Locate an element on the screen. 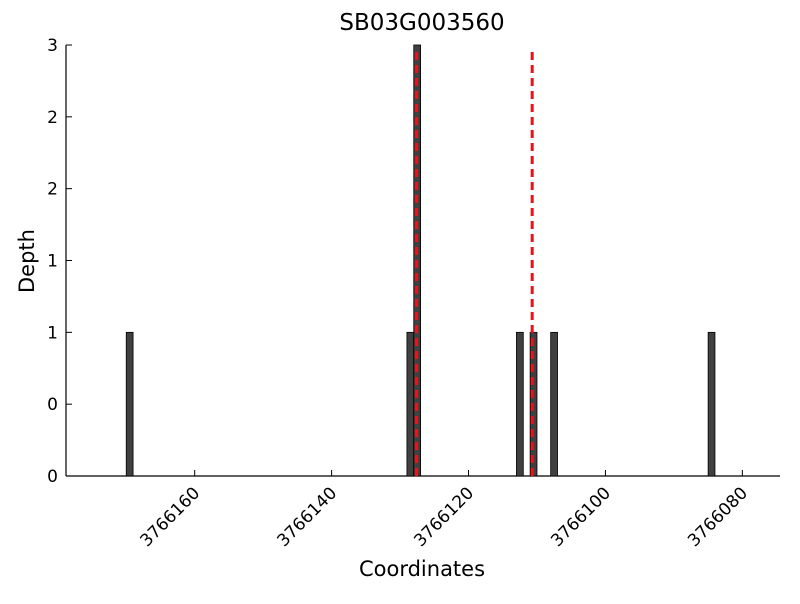 The image size is (800, 604). x-tick-label: 3766120 is located at coordinates (444, 517).